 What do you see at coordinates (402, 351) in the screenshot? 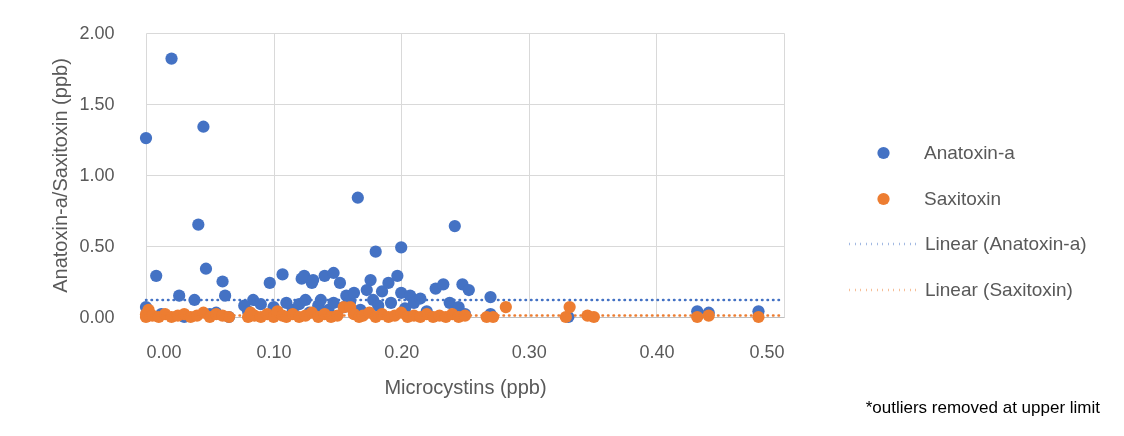
I see `x-tick-label: 0.20` at bounding box center [402, 351].